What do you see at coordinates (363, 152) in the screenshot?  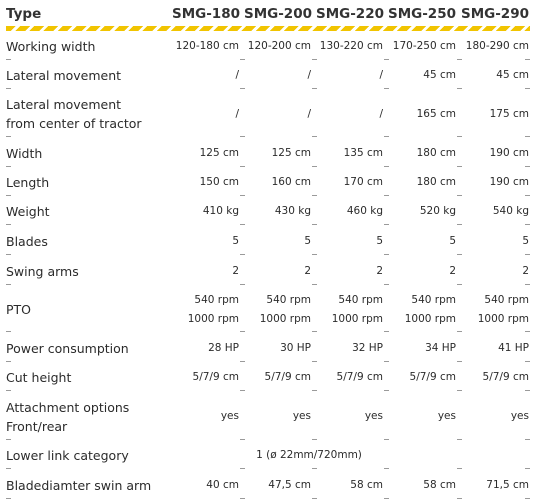 I see `spec-value-smg-220: 135 cm` at bounding box center [363, 152].